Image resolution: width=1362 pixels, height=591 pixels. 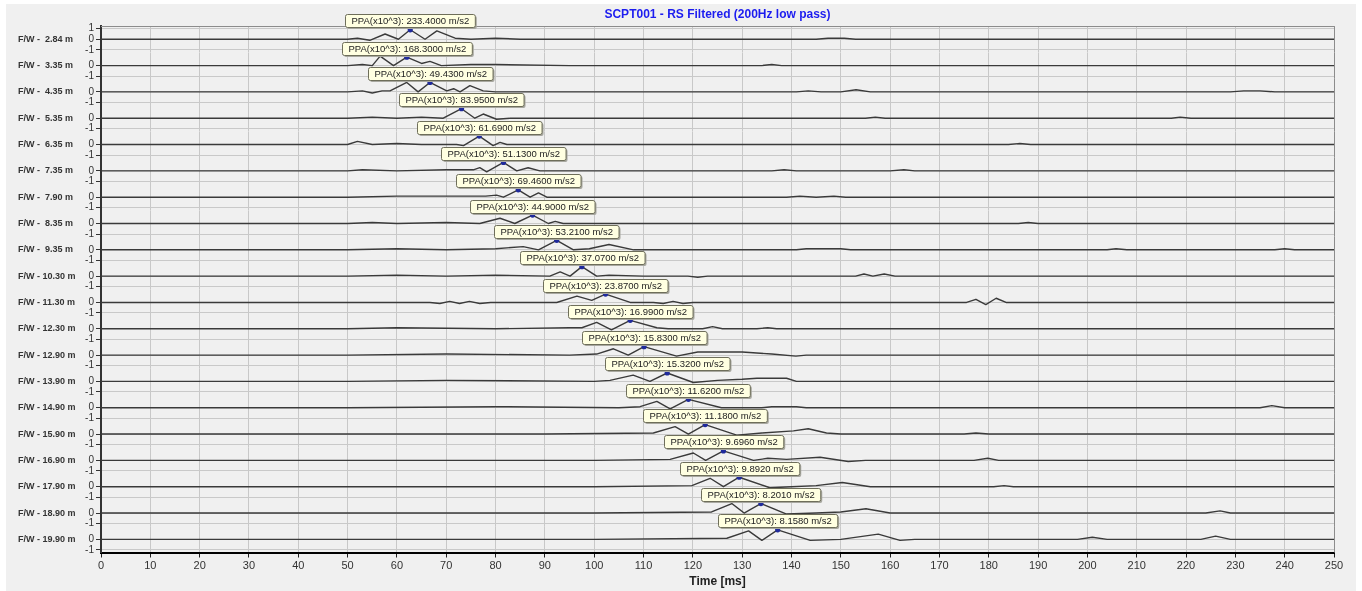 I want to click on annotation: PPA(x10^3): 23.8700 m/s2, so click(x=606, y=286).